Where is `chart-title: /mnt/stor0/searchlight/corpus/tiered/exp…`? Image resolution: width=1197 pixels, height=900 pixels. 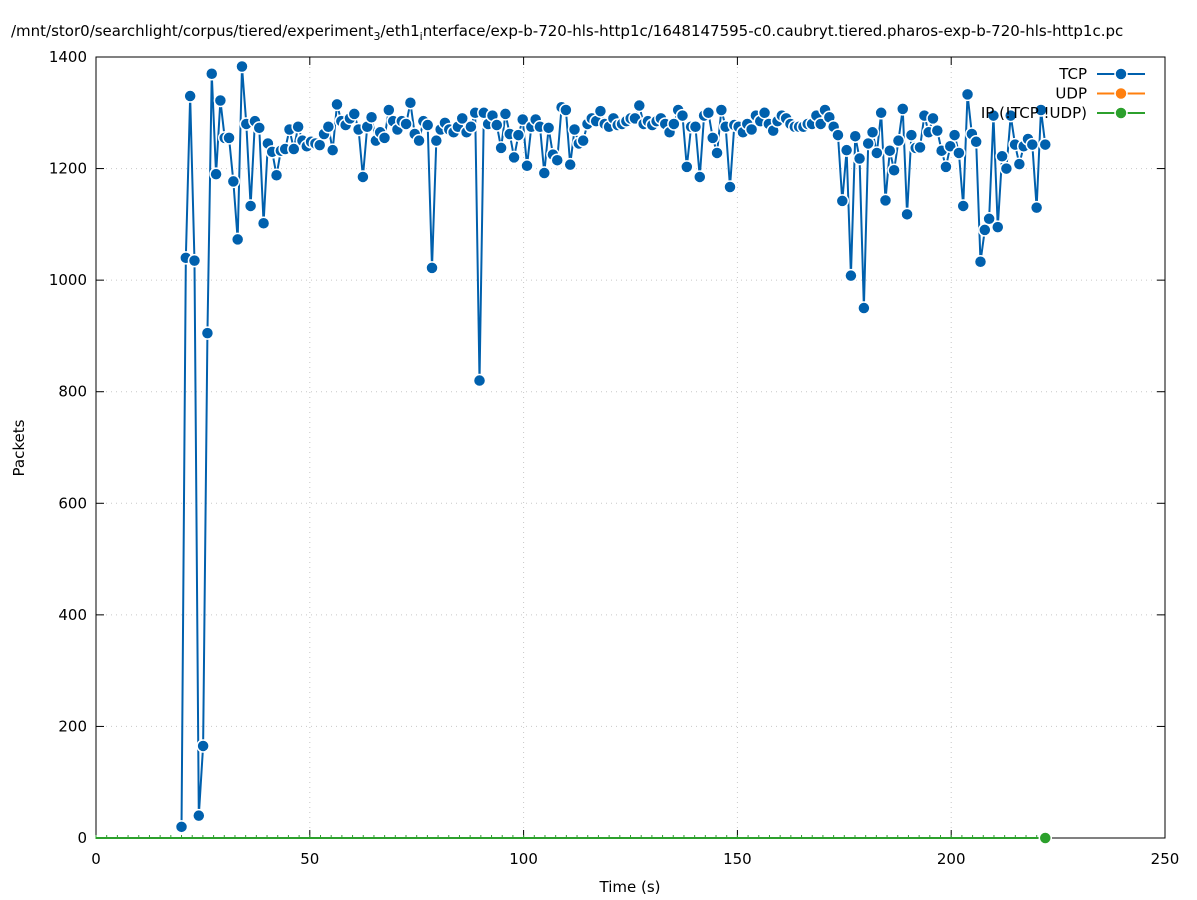
chart-title: /mnt/stor0/searchlight/corpus/tiered/exp… is located at coordinates (567, 32).